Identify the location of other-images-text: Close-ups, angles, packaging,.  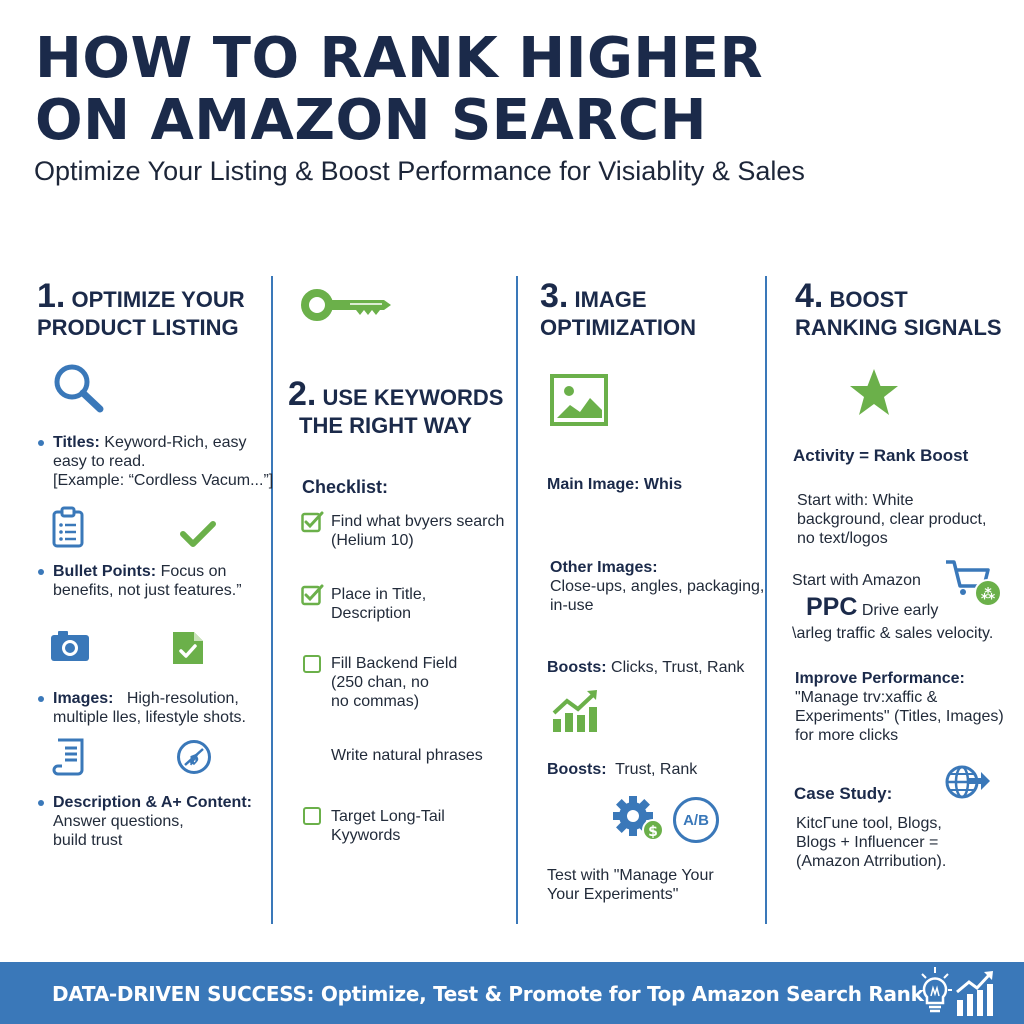
(657, 586).